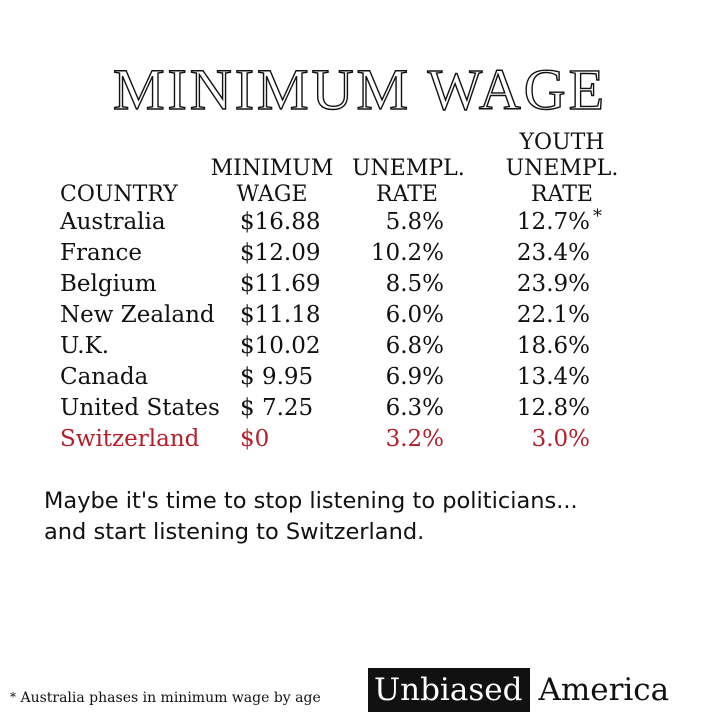  I want to click on youth-unemployment-cell: 12.7%, so click(553, 222).